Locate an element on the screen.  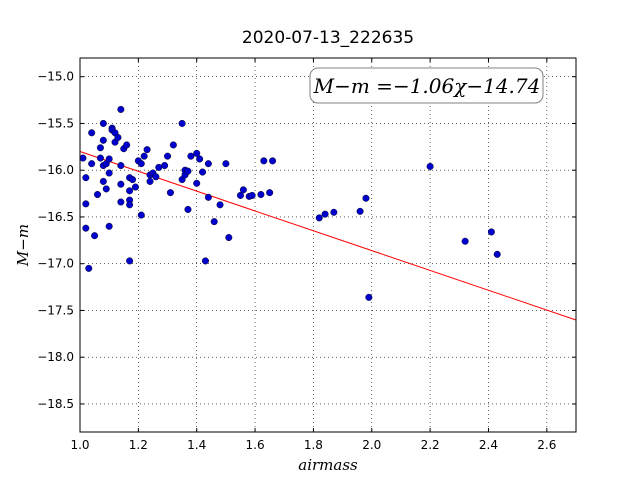
y-axis-label: M−m is located at coordinates (23, 245).